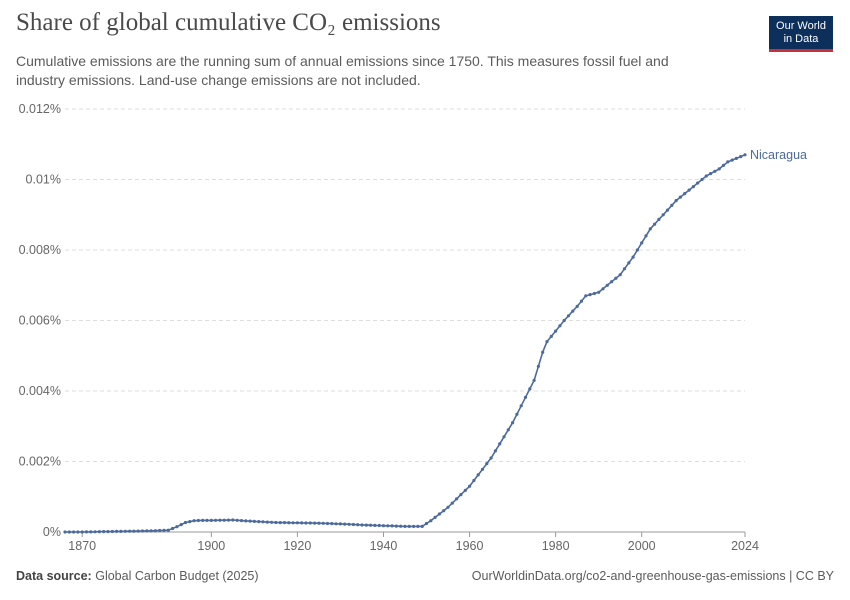  I want to click on owid-logo: Our World in Data, so click(801, 34).